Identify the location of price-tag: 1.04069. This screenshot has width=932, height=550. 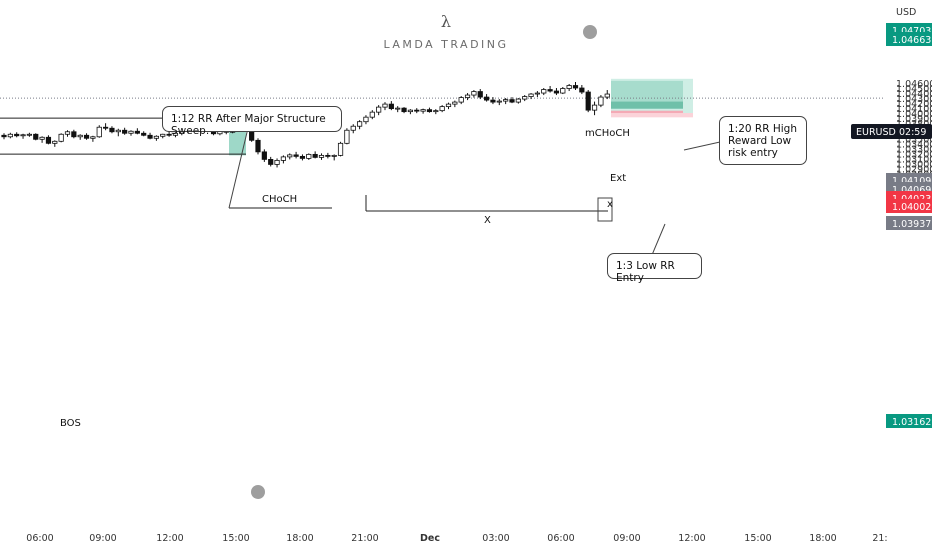
(911, 190).